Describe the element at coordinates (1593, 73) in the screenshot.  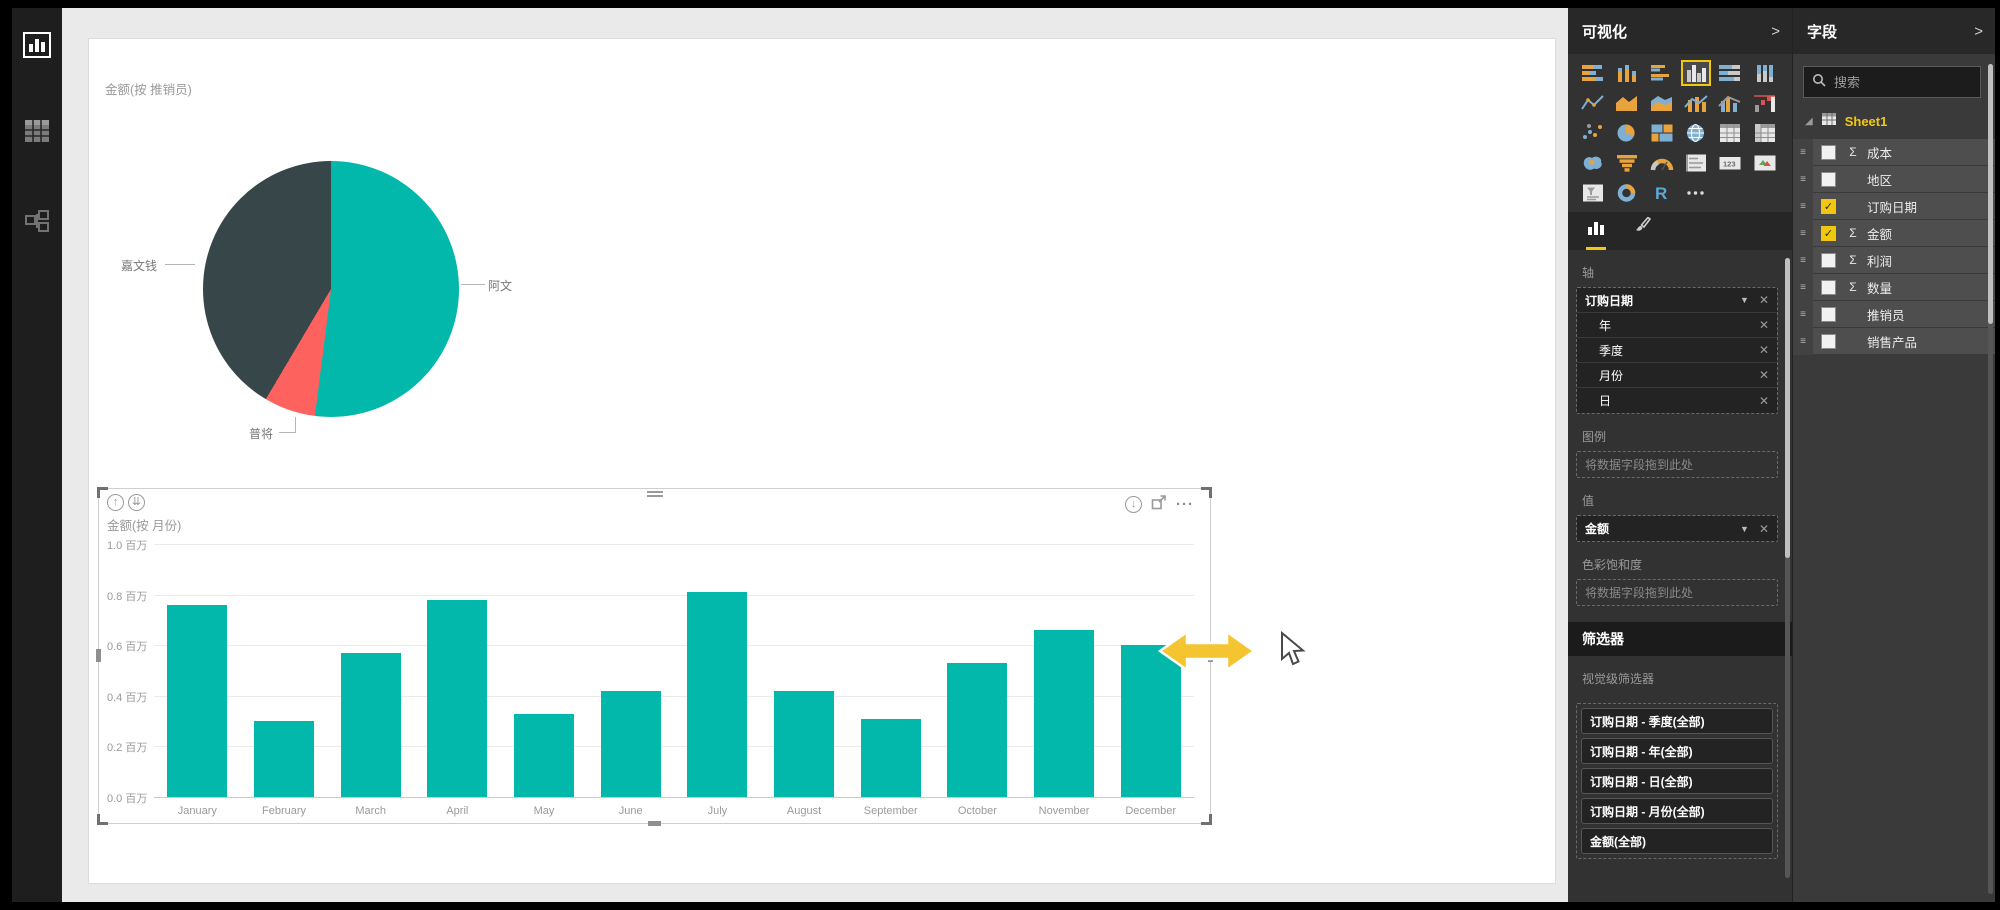
I see `stacked-bar-chart-icon` at that location.